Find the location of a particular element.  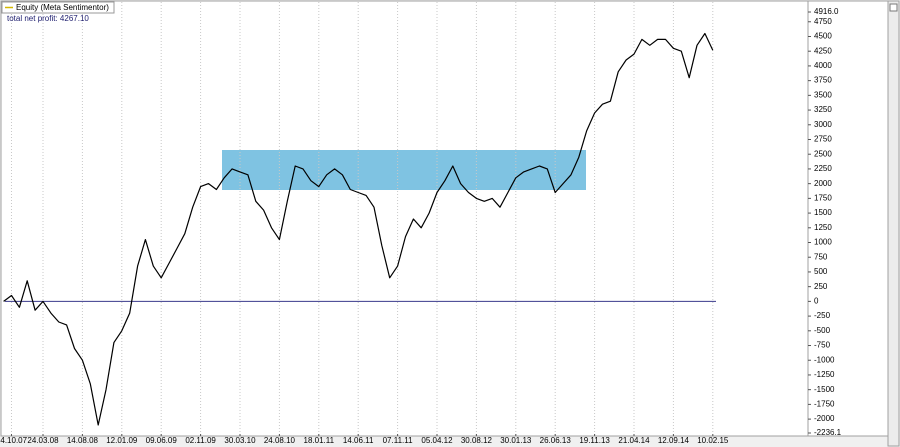

y-tick-label: 4000 is located at coordinates (823, 65).